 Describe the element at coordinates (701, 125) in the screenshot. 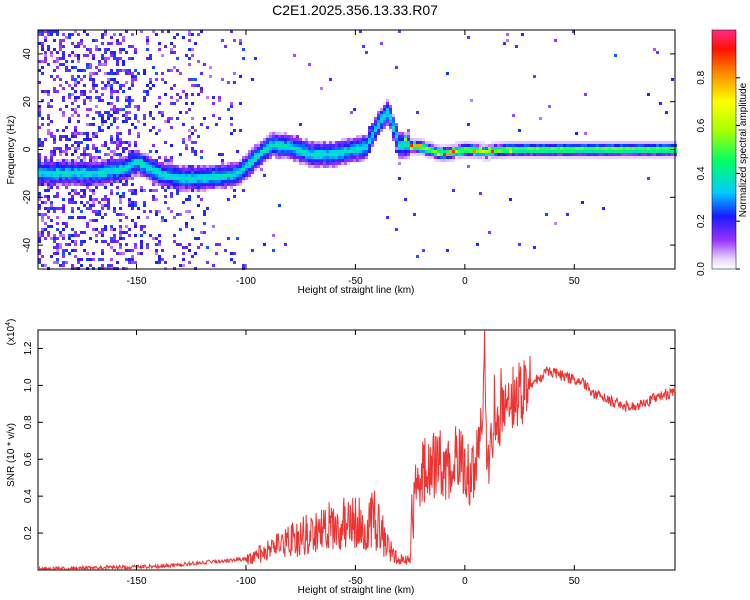

I see `colorbar-tick-label: 0.6` at that location.